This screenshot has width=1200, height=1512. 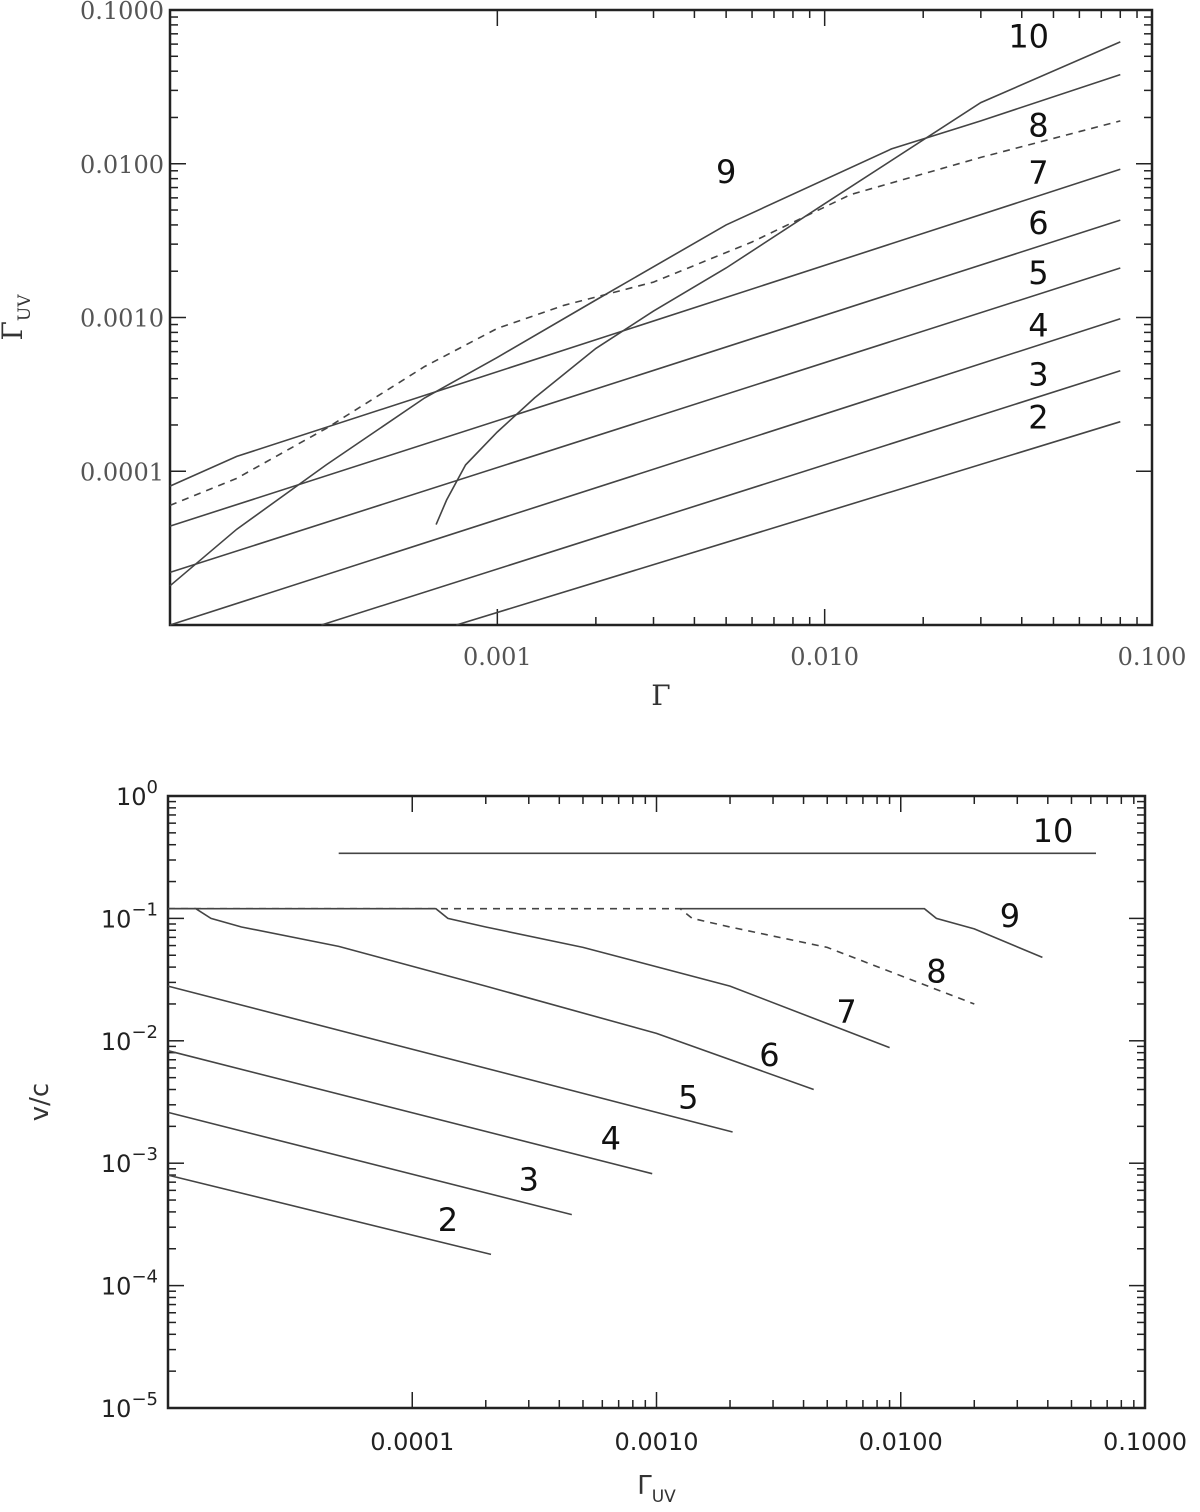 What do you see at coordinates (17, 317) in the screenshot?
I see `y-axis-title: ΓUV` at bounding box center [17, 317].